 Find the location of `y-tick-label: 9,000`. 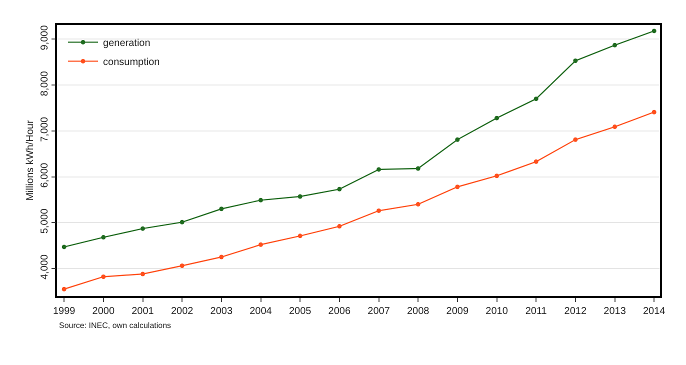

y-tick-label: 9,000 is located at coordinates (44, 37).